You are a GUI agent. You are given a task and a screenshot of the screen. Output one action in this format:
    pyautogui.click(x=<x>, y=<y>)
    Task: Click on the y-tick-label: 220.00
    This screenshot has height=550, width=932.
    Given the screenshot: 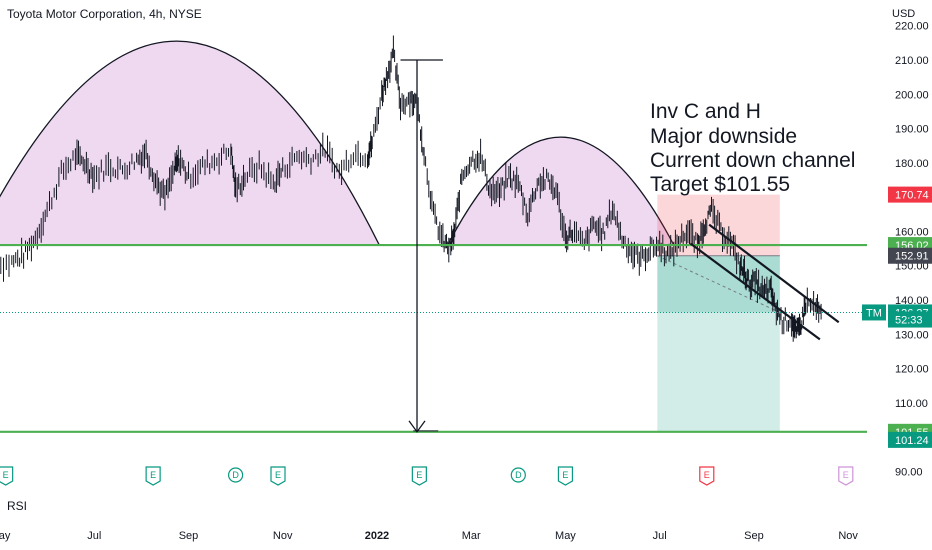 What is the action you would take?
    pyautogui.click(x=912, y=27)
    